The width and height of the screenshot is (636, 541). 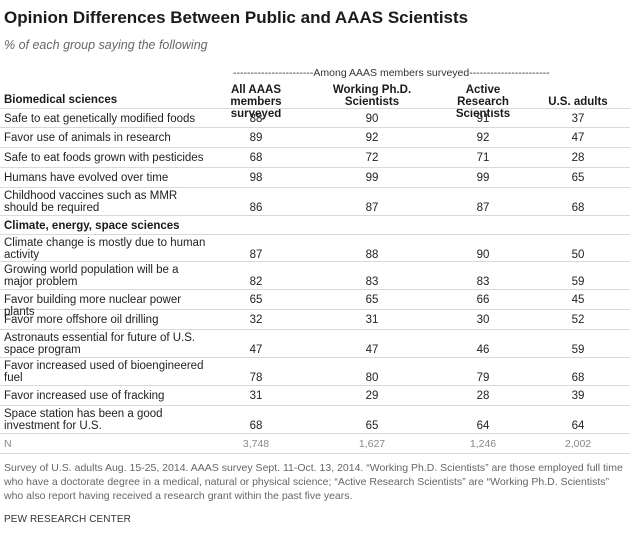 What do you see at coordinates (483, 178) in the screenshot?
I see `cell-active-research: 99` at bounding box center [483, 178].